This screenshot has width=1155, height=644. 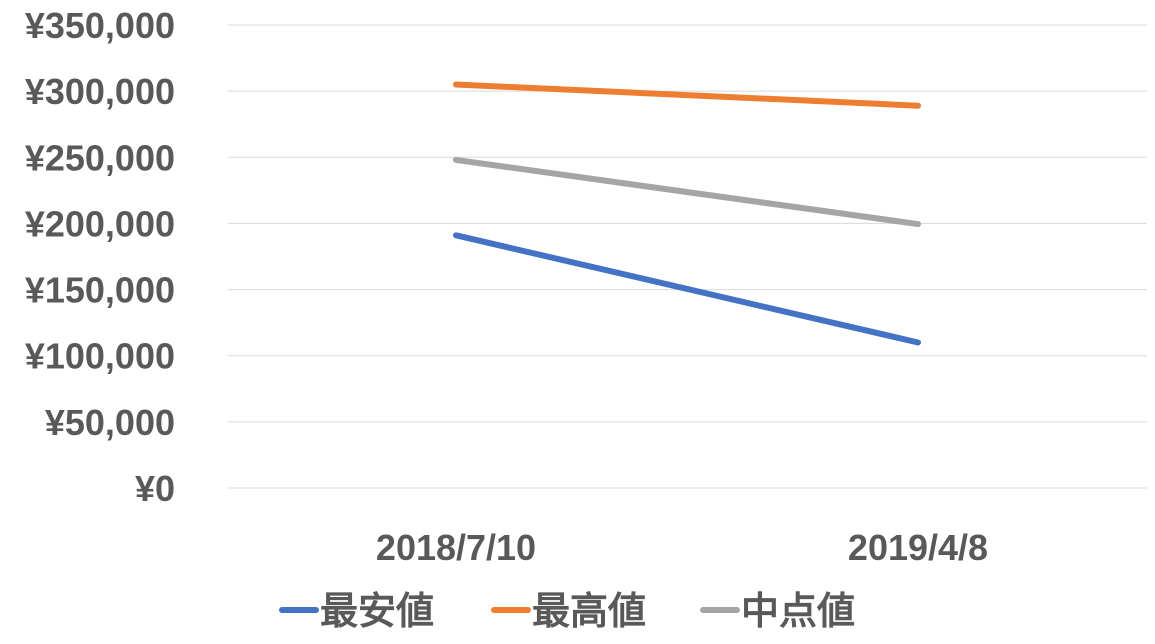 What do you see at coordinates (682, 547) in the screenshot?
I see `x-axis: 2018/7/10 2019/4/8` at bounding box center [682, 547].